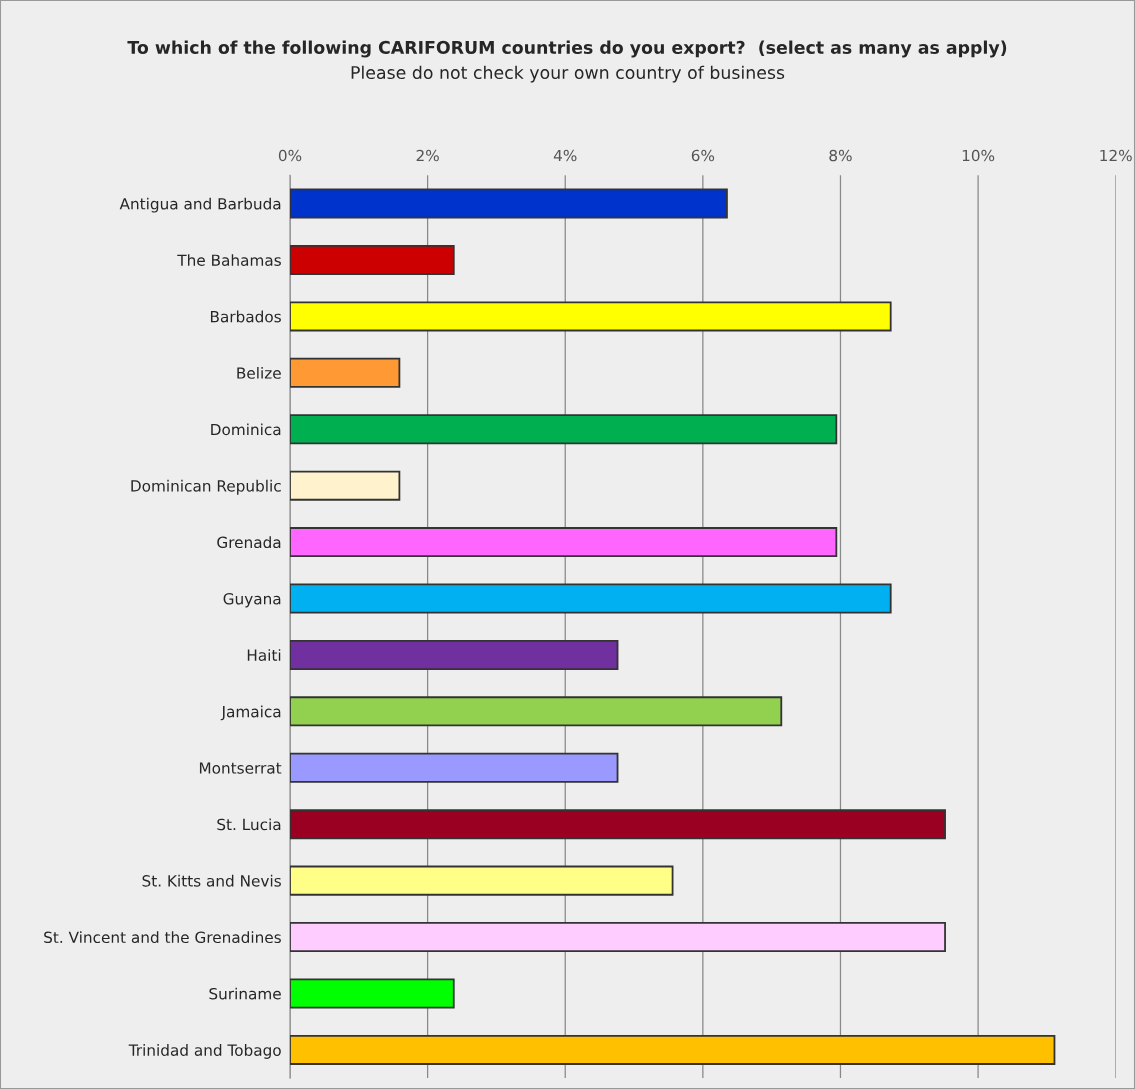  I want to click on y-tick-label: Haiti, so click(264, 655).